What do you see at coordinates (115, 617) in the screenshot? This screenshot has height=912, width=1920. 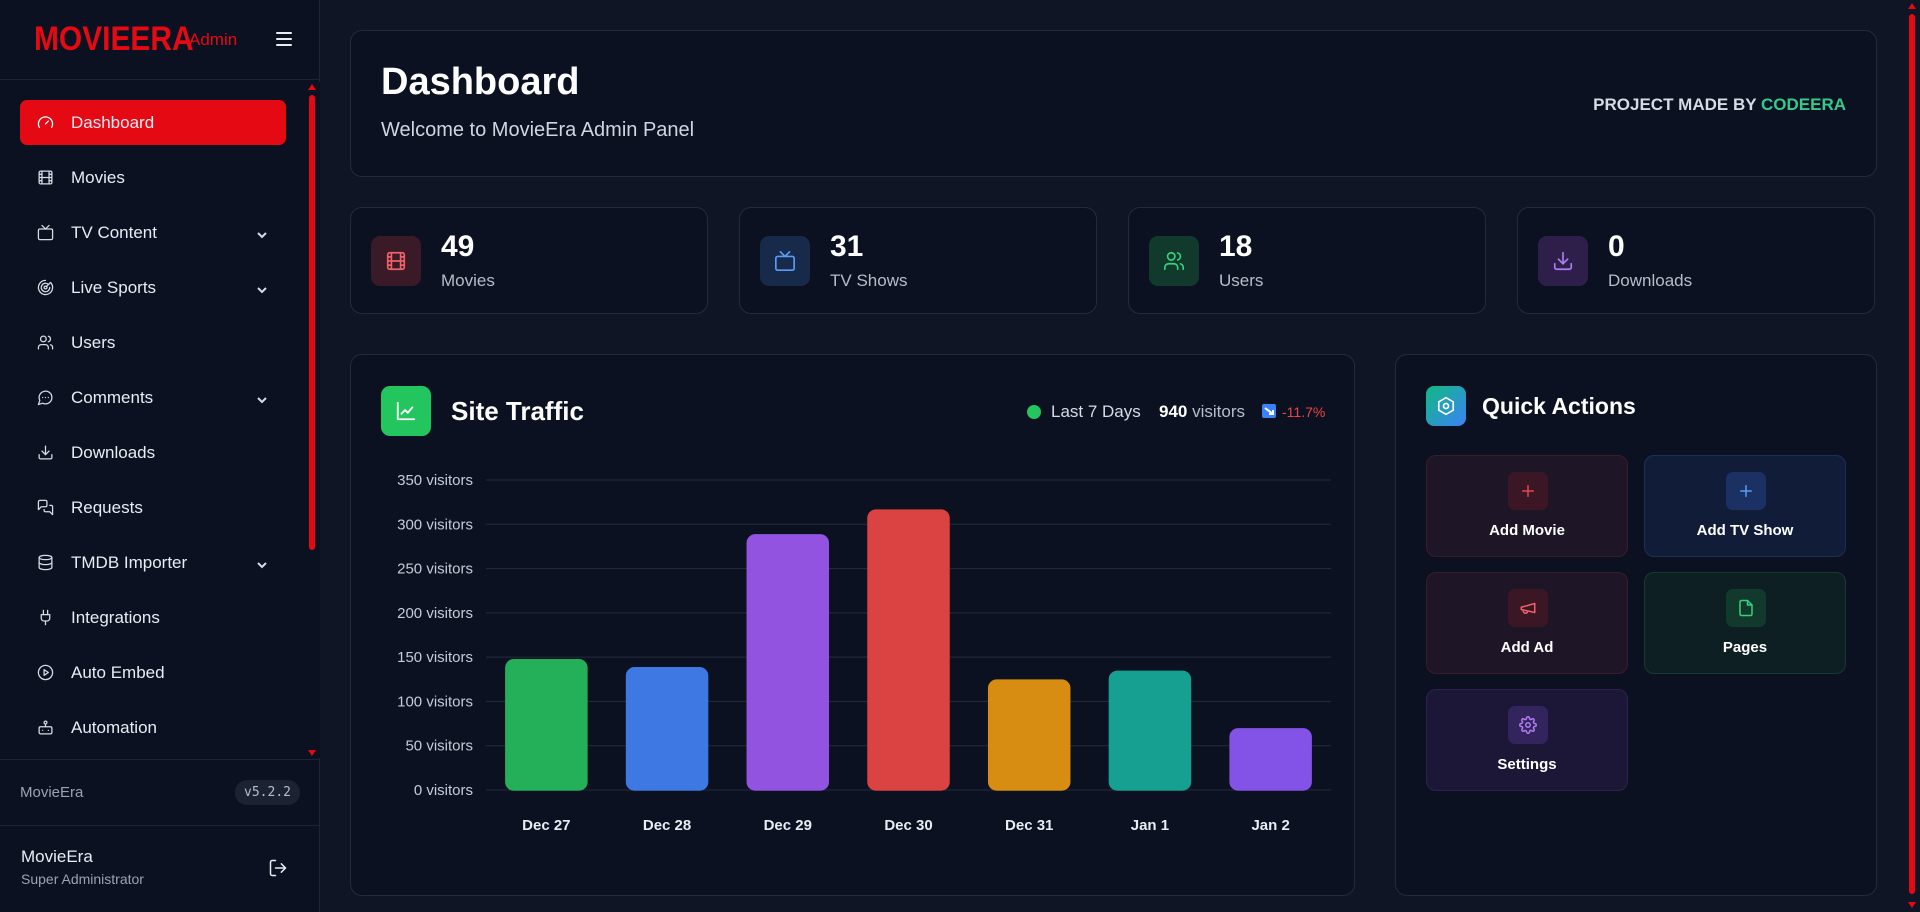 I see `sidebar-item-label: Integrations` at bounding box center [115, 617].